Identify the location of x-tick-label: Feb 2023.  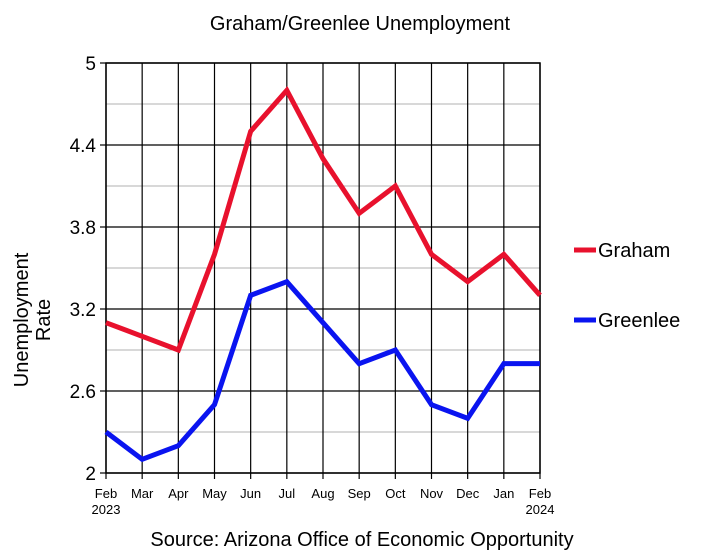
(106, 501).